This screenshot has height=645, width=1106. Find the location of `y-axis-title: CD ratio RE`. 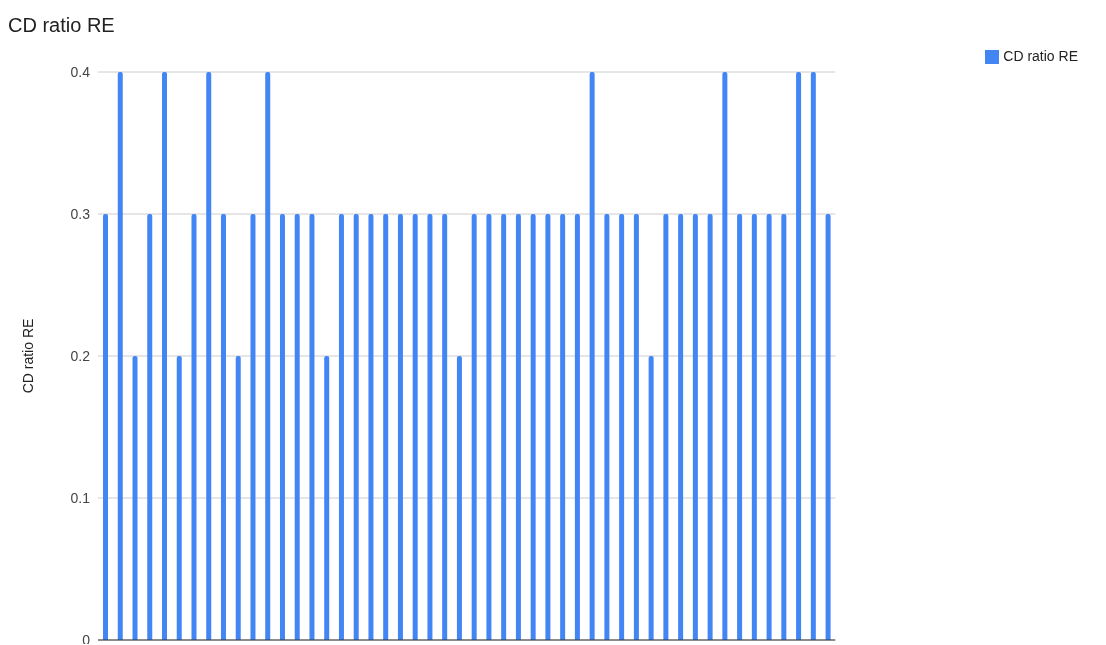

y-axis-title: CD ratio RE is located at coordinates (27, 356).